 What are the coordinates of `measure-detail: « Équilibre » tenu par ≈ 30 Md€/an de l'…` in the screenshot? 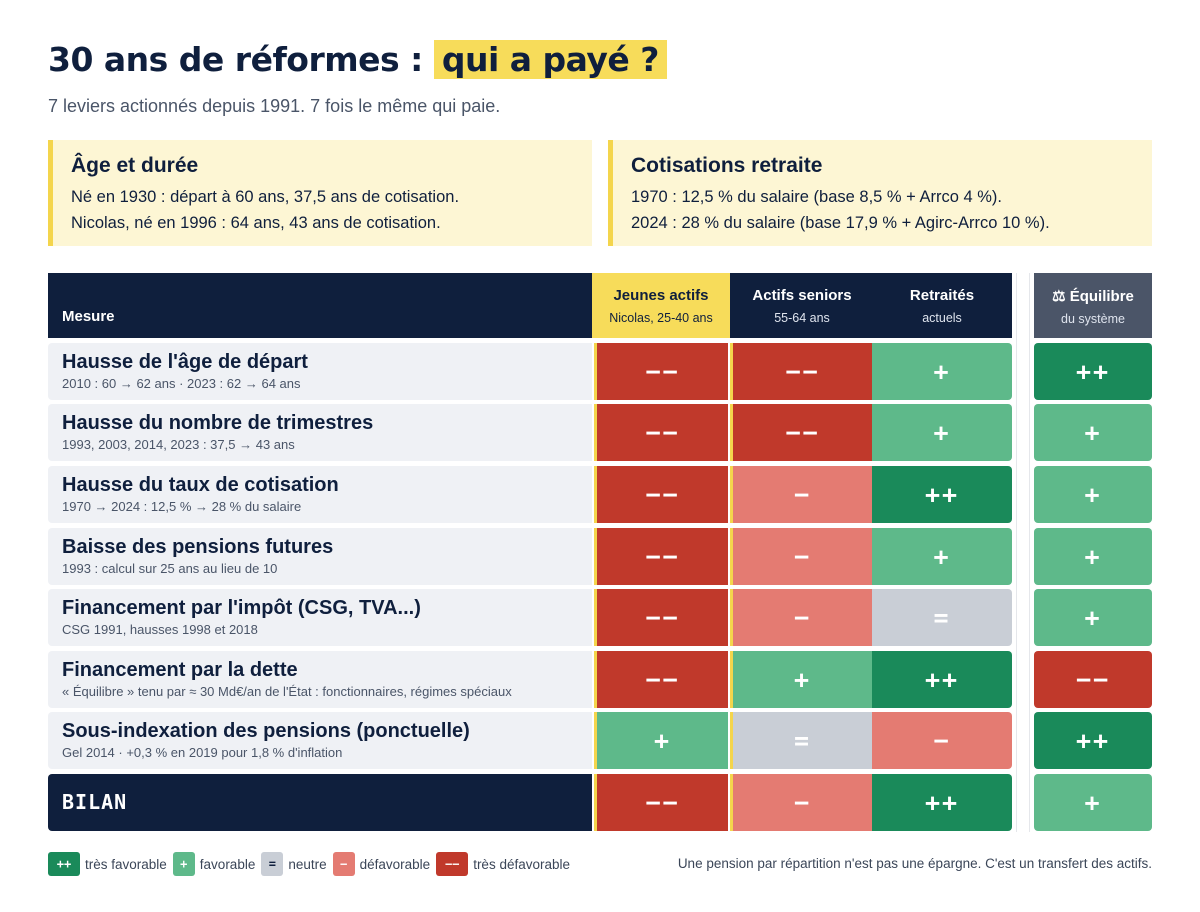 It's located at (287, 691).